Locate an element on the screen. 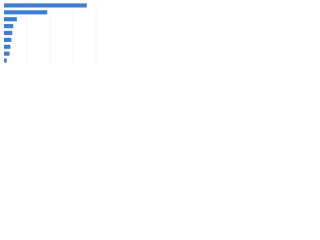 The width and height of the screenshot is (320, 240). chart is located at coordinates (50, 35).